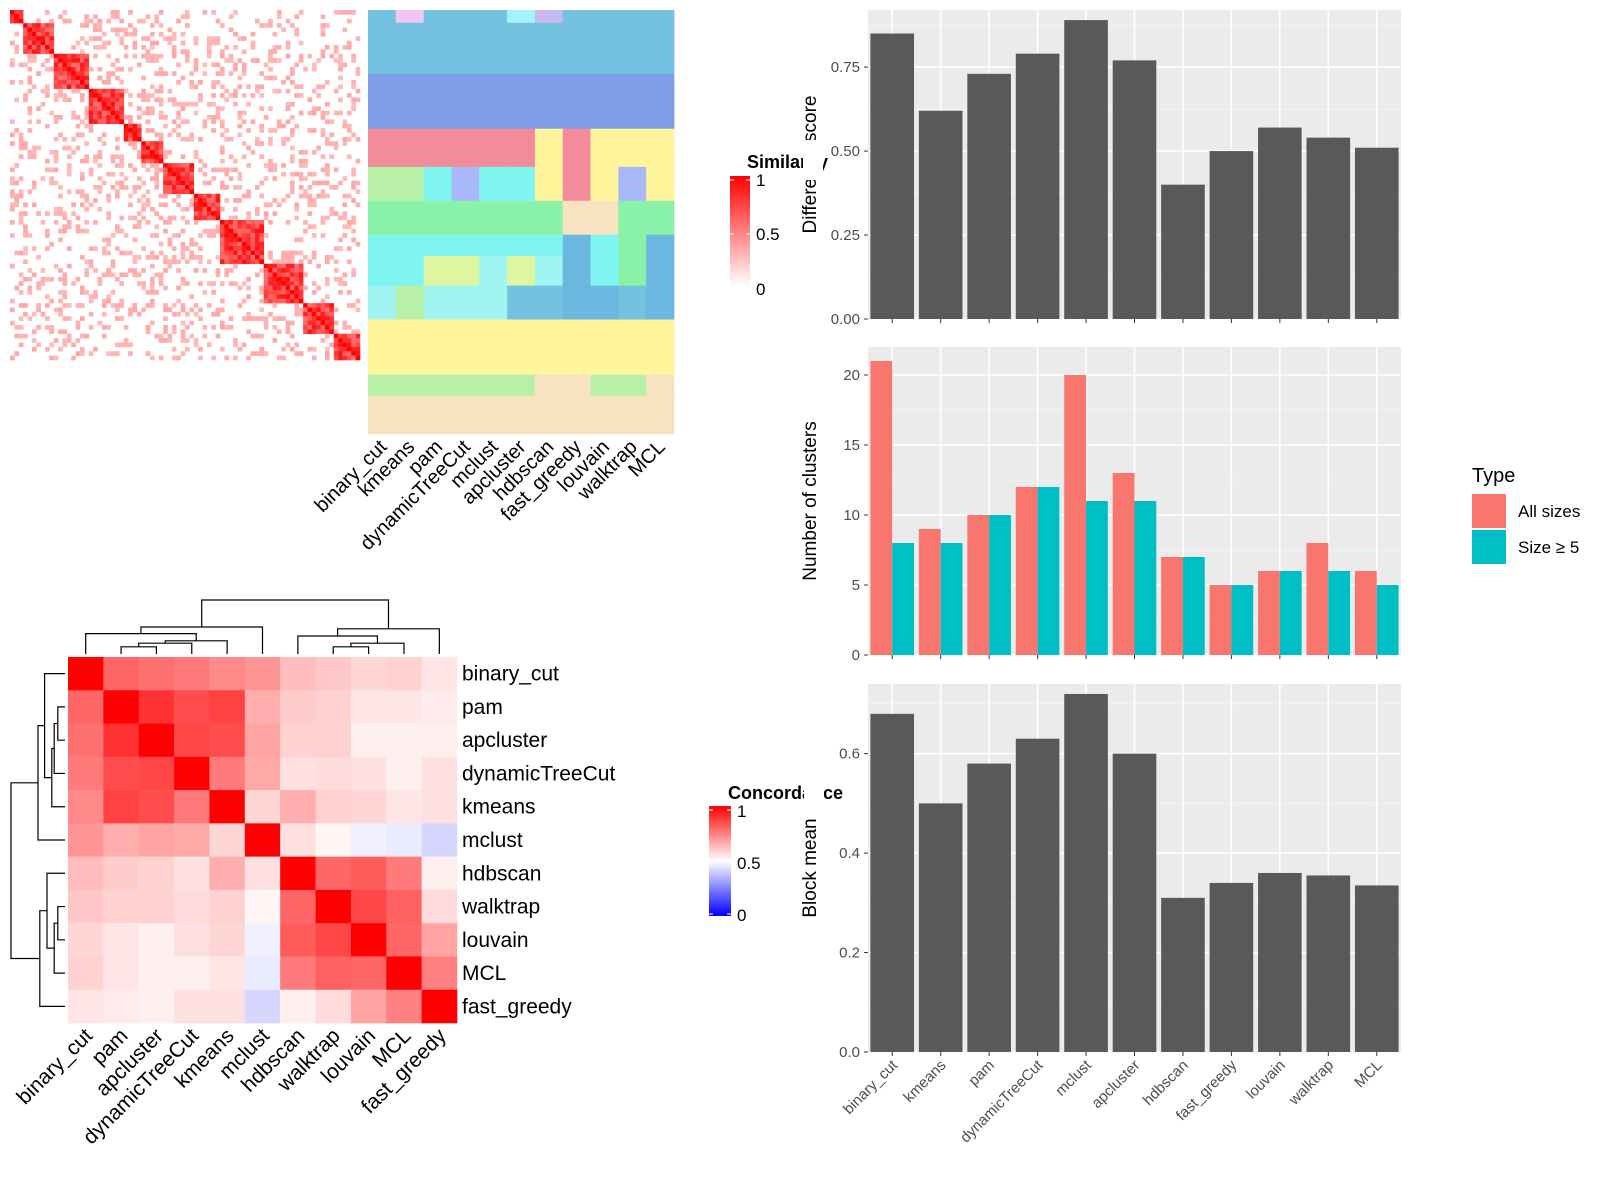  What do you see at coordinates (851, 515) in the screenshot?
I see `y-tick-label: 10` at bounding box center [851, 515].